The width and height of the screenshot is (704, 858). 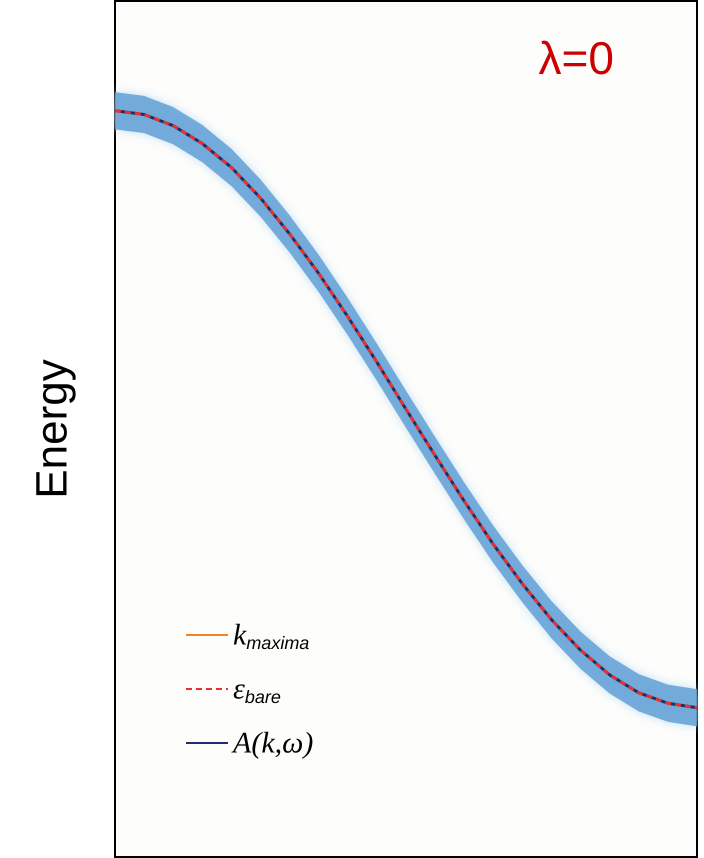 I want to click on text: λ=0, so click(x=576, y=58).